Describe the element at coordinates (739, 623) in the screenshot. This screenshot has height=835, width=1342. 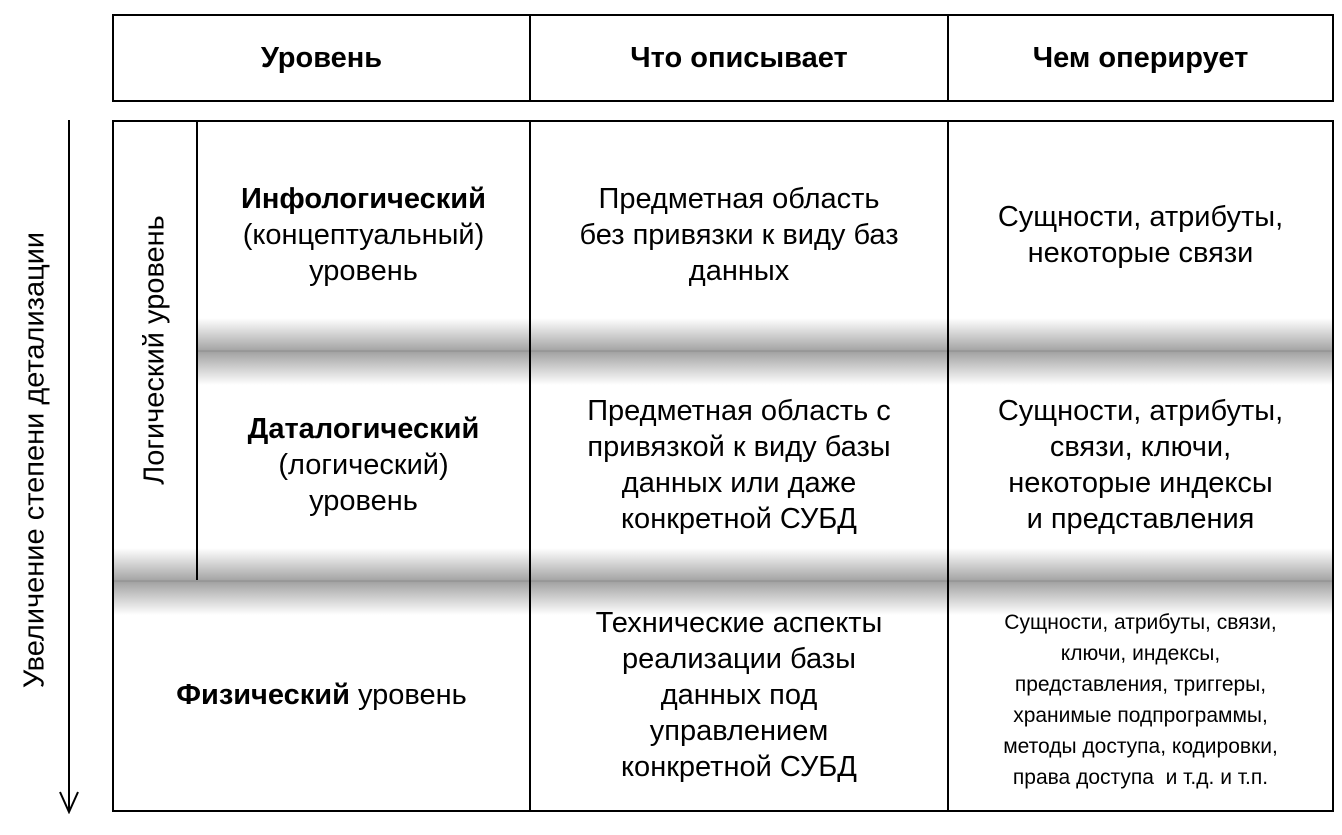
I see `text-line: Технические аспекты` at that location.